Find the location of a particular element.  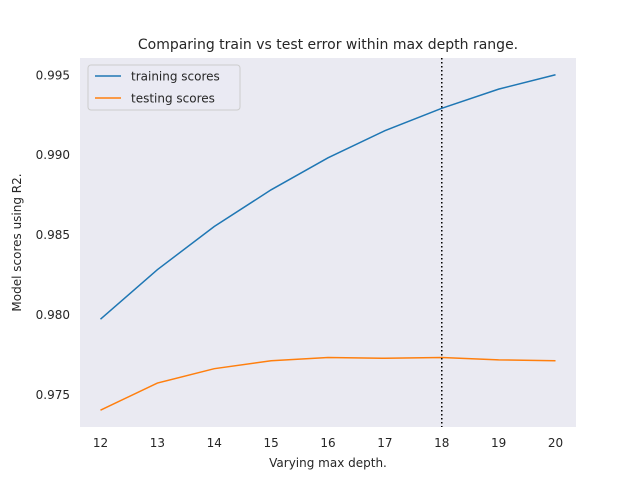

x-tick-label: 19 is located at coordinates (498, 443).